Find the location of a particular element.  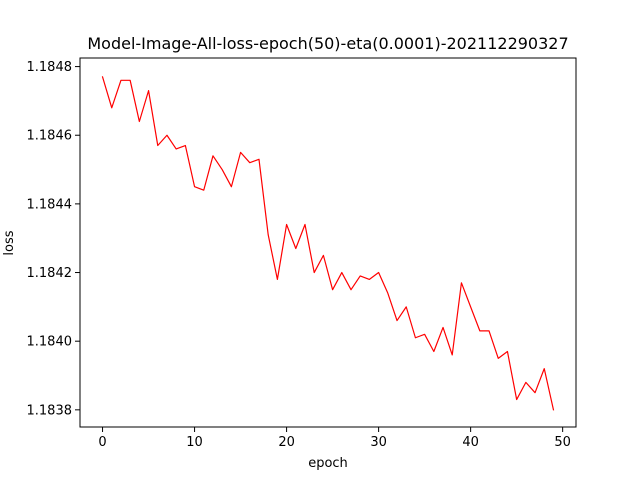

y-tick-label: 1.1840 is located at coordinates (50, 342).